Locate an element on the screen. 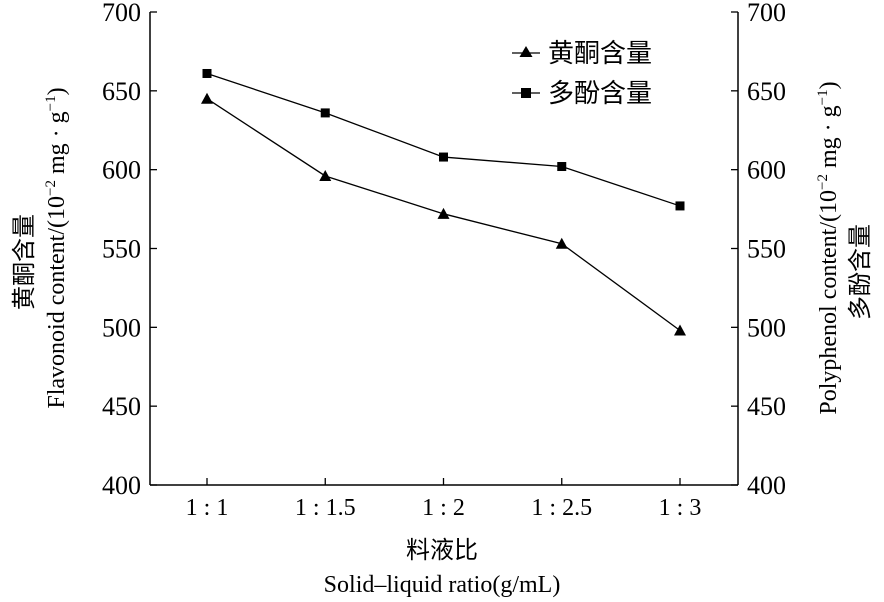 The width and height of the screenshot is (884, 602). legend-item-flavonoid: 黄酮含量 is located at coordinates (582, 53).